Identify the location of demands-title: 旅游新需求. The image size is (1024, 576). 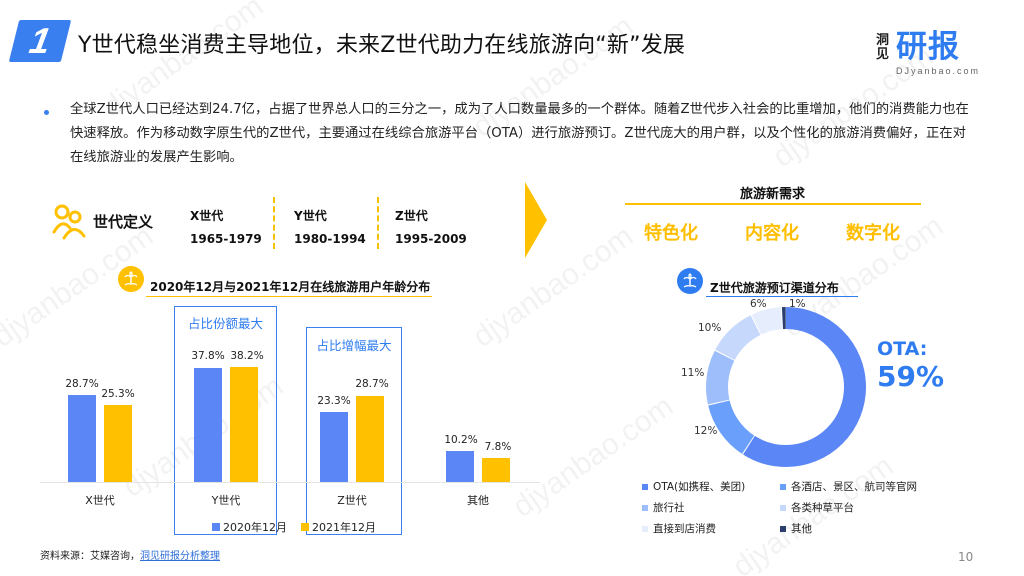
(772, 194).